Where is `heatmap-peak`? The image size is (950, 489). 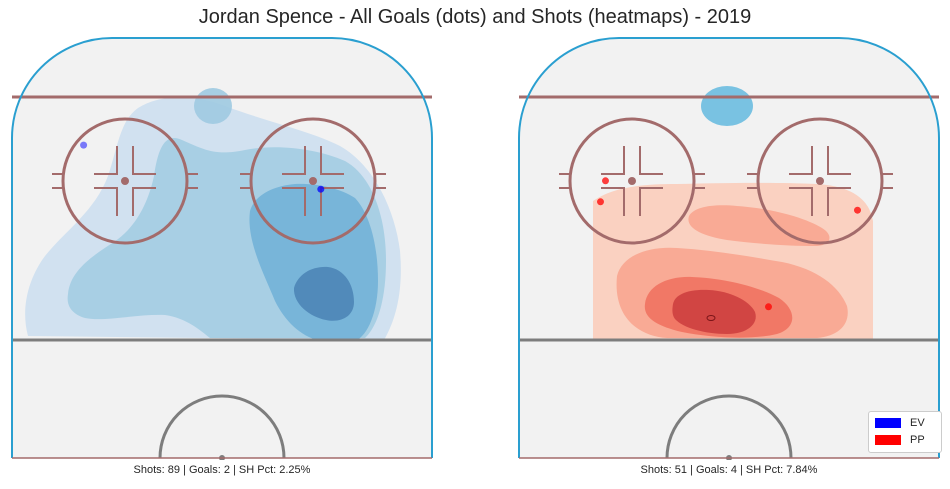 heatmap-peak is located at coordinates (711, 318).